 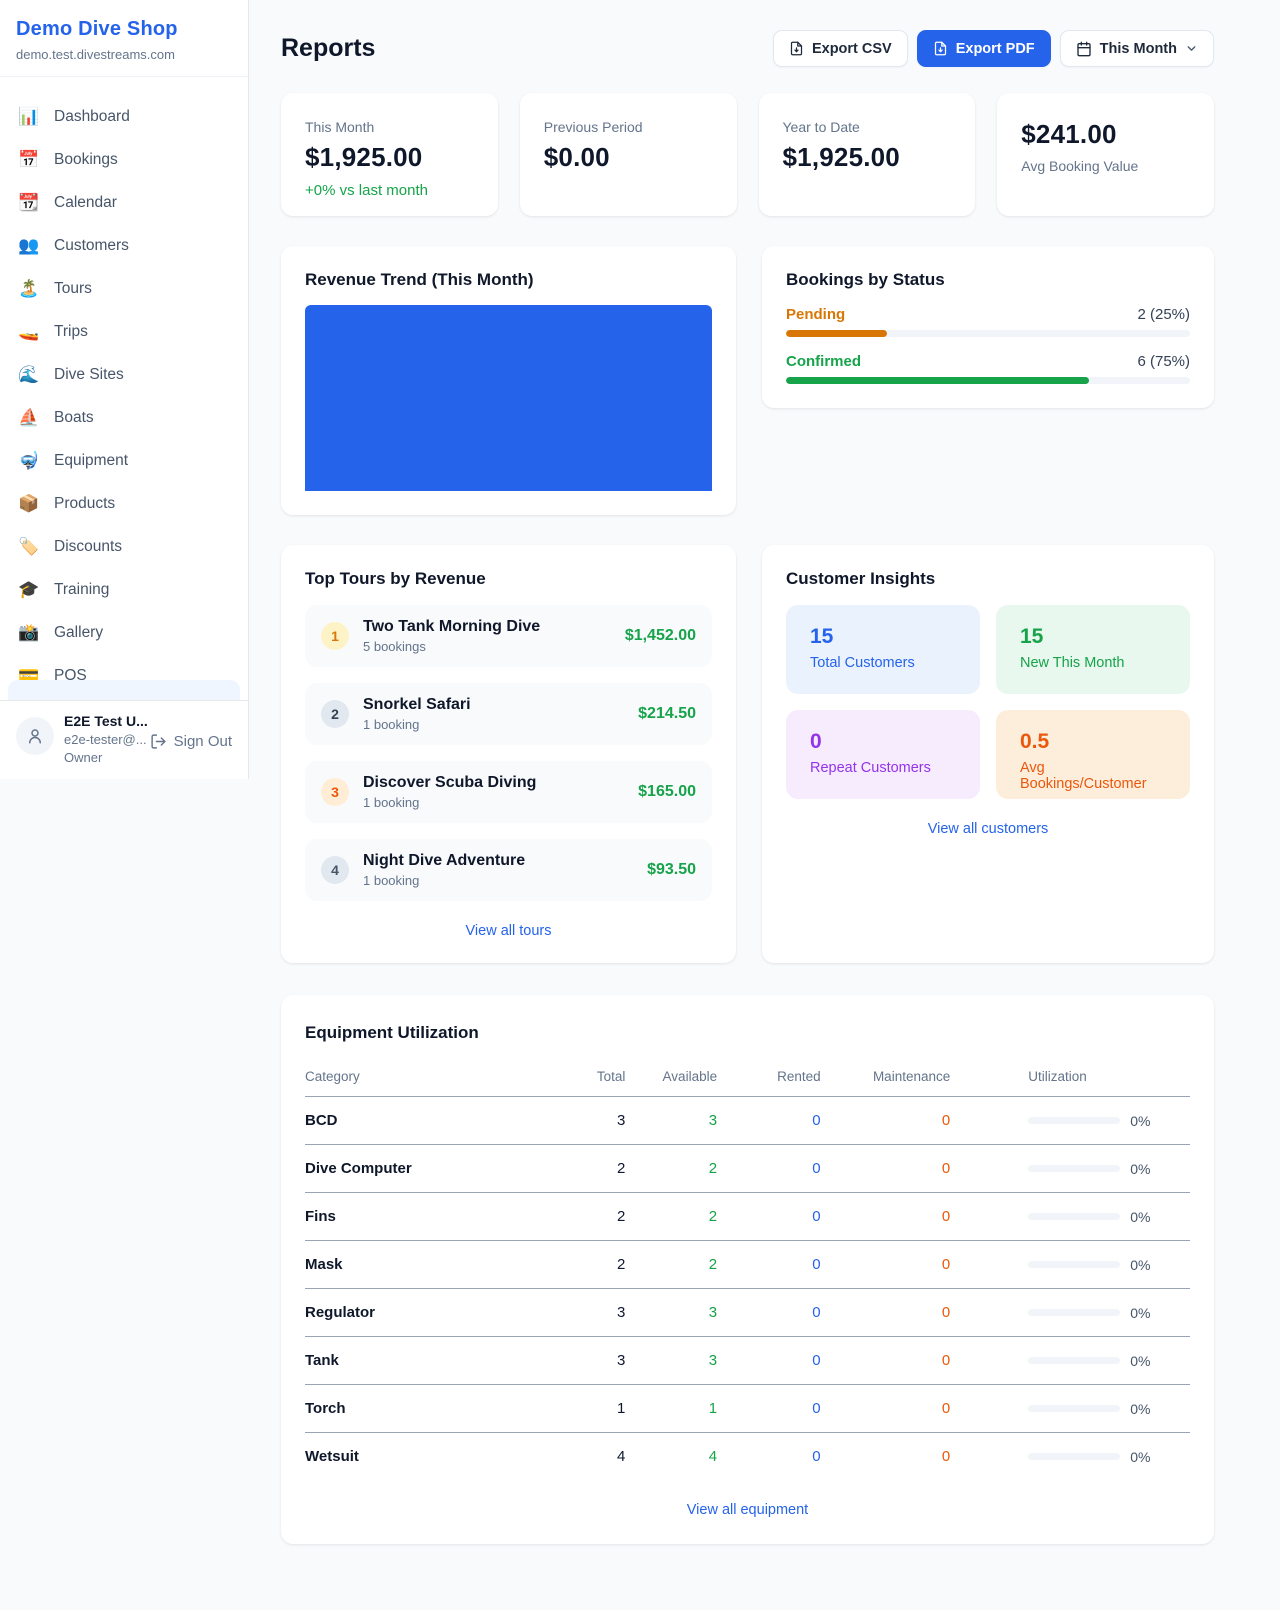 I want to click on sidebar-nav-item: 🤿 Equipment, so click(x=124, y=460).